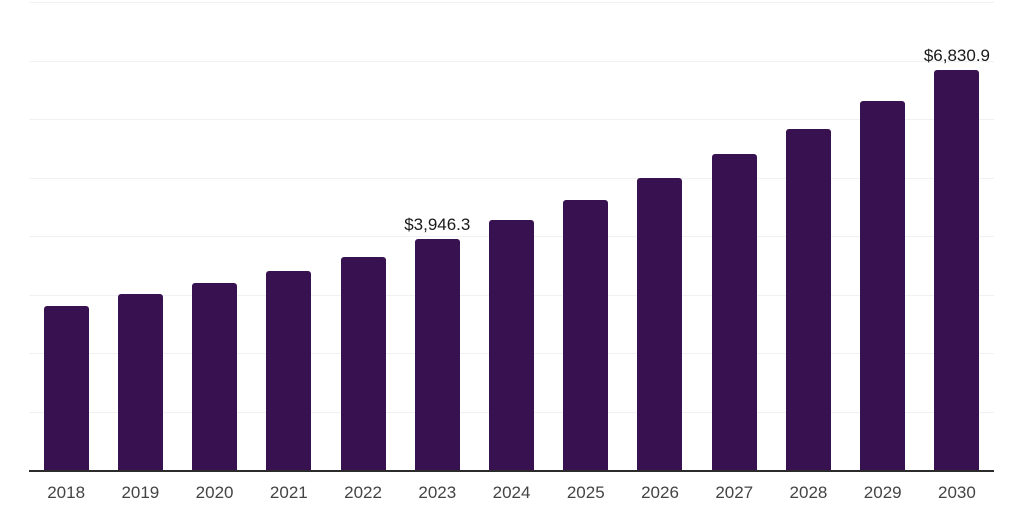 Image resolution: width=1024 pixels, height=512 pixels. Describe the element at coordinates (808, 299) in the screenshot. I see `bar-2028` at that location.